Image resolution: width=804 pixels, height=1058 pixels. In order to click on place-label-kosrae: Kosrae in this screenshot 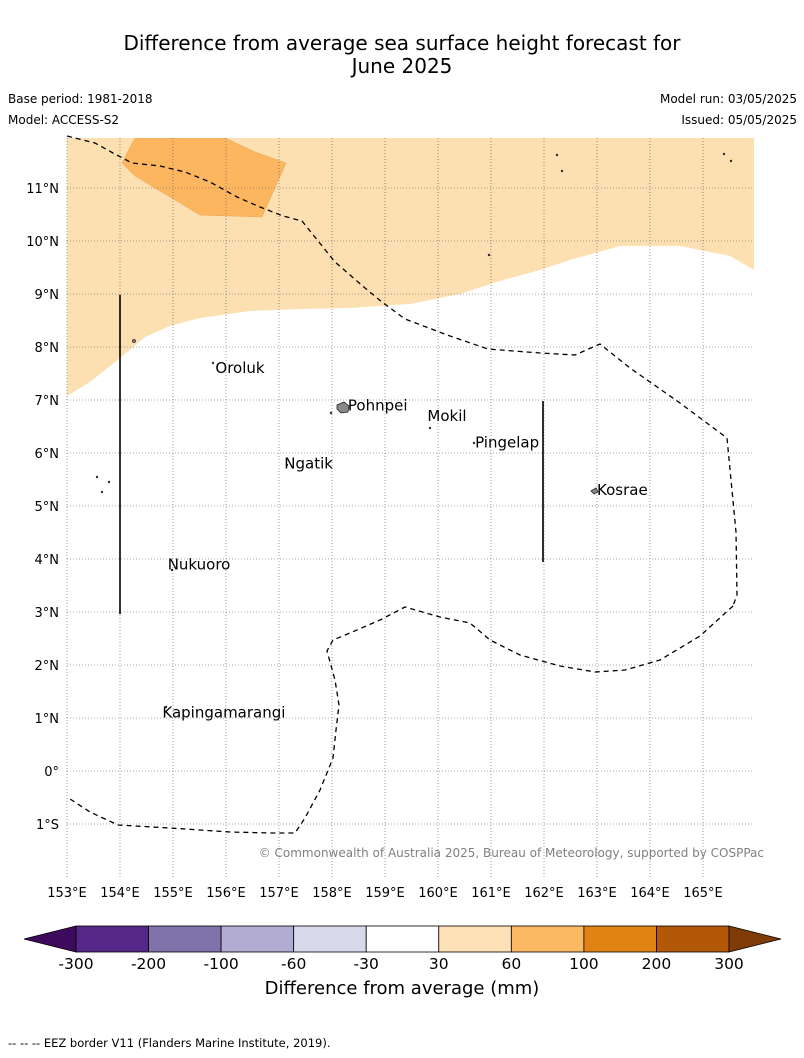, I will do `click(622, 490)`.